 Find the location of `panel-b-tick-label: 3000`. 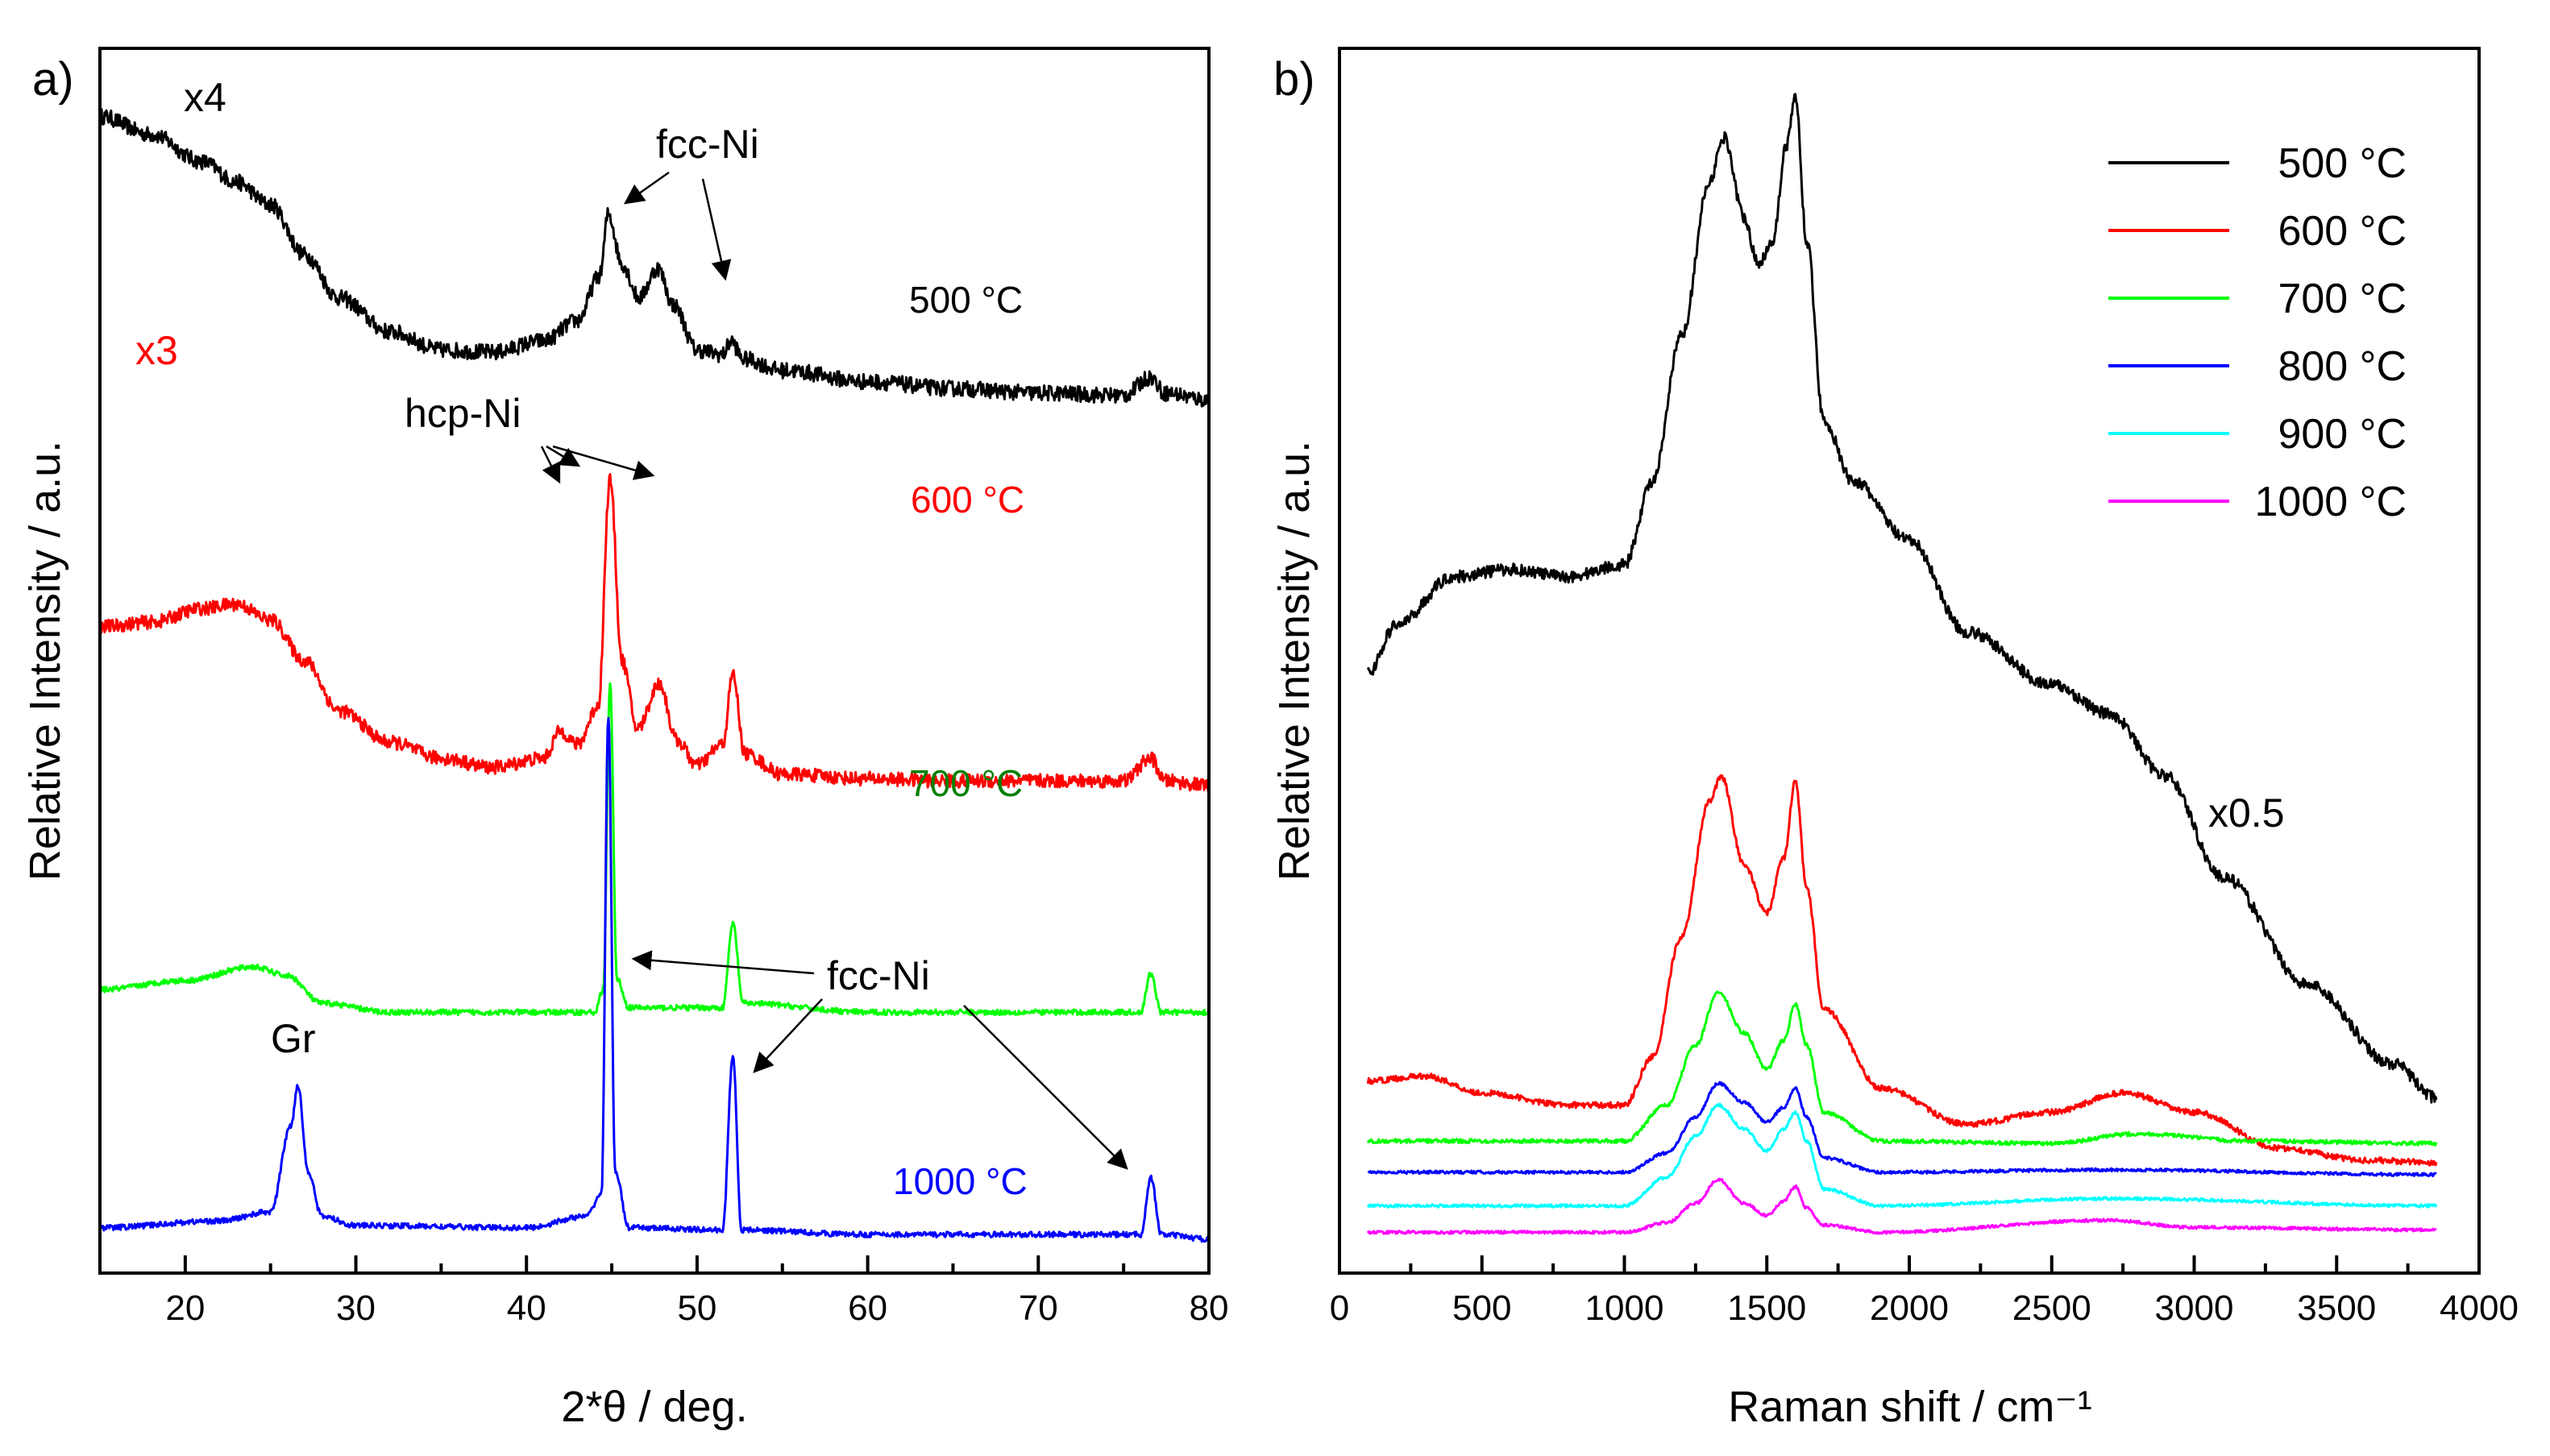

panel-b-tick-label: 3000 is located at coordinates (2194, 1308).